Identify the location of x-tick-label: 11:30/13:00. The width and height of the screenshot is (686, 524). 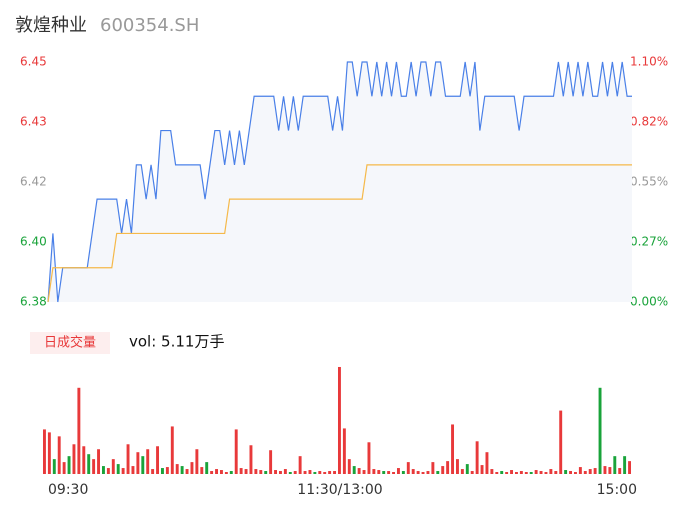
(339, 490).